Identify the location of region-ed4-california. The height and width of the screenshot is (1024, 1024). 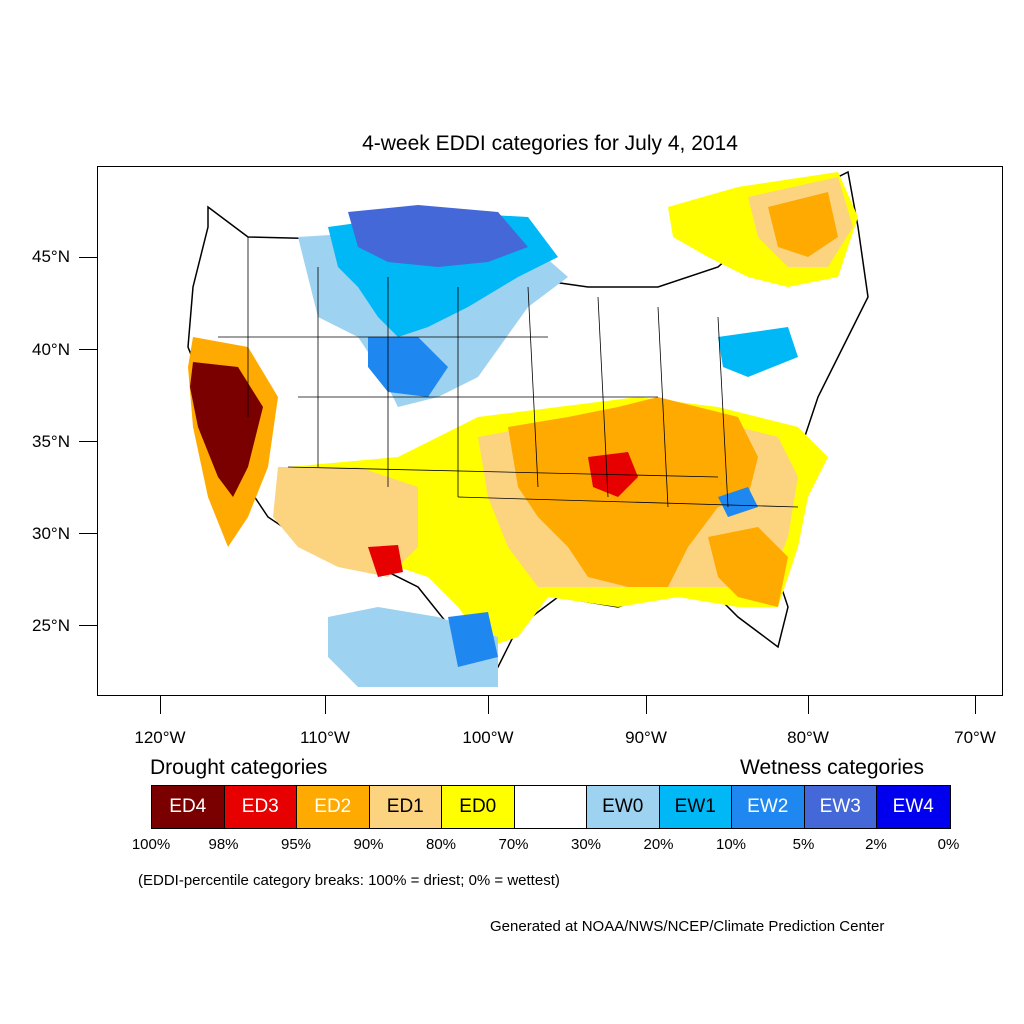
(226, 429).